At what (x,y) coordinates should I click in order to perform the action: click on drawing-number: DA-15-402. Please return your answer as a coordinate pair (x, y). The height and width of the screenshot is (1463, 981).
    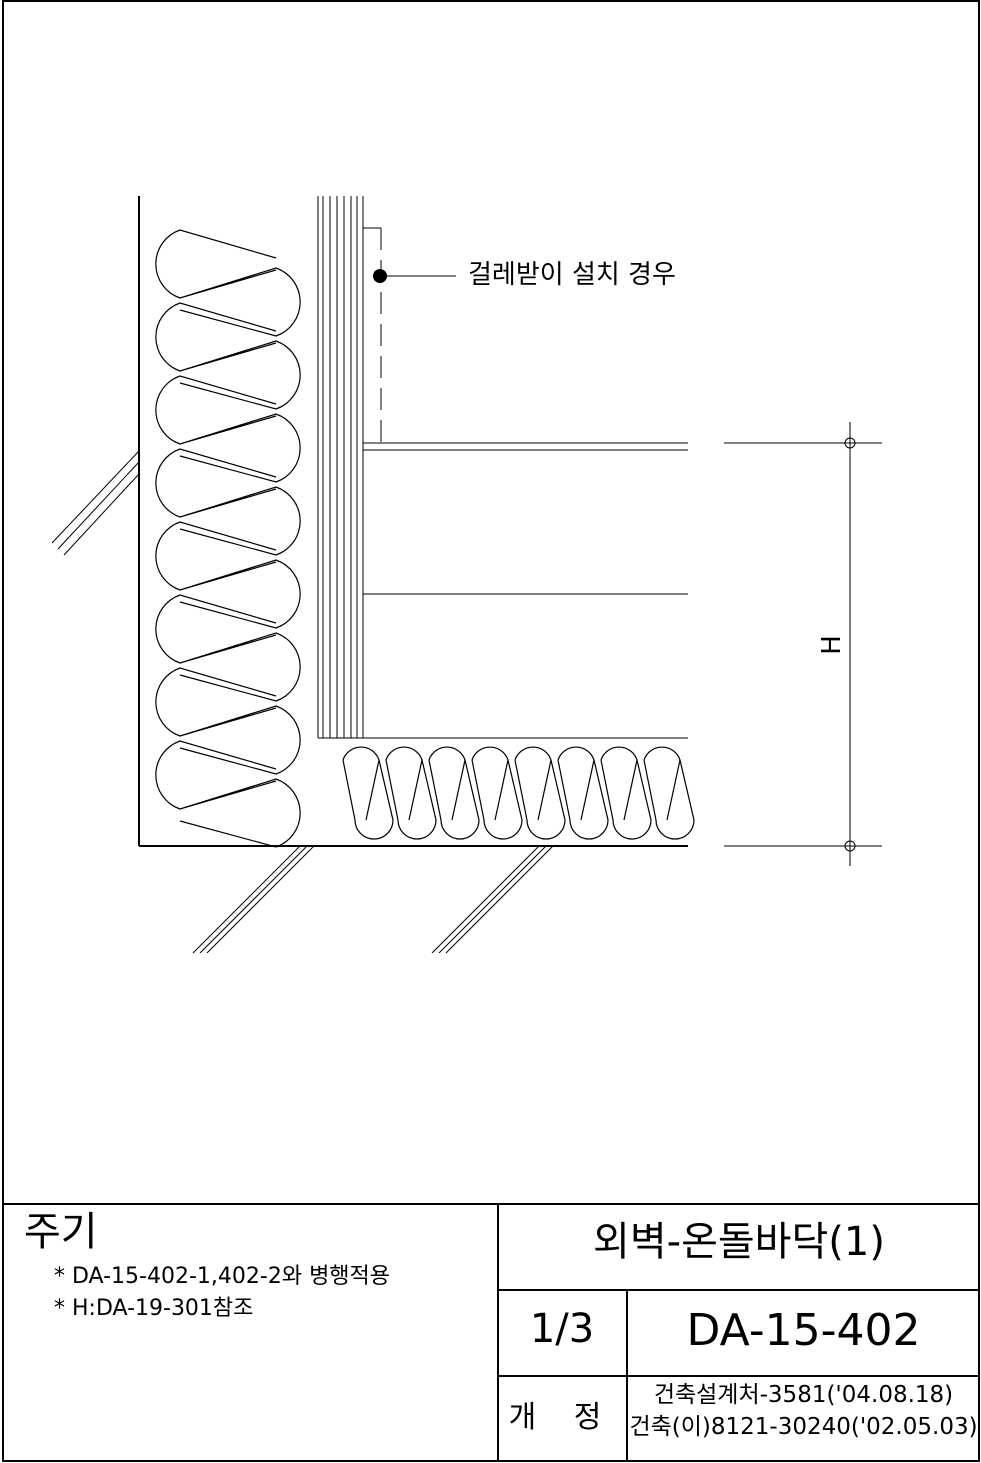
    Looking at the image, I should click on (803, 1330).